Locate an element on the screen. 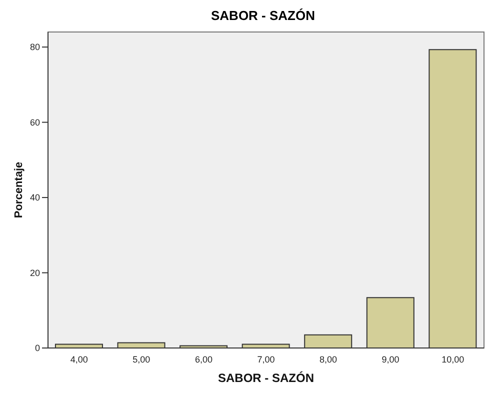 This screenshot has width=496, height=401. y-tick-label: 40 is located at coordinates (35, 197).